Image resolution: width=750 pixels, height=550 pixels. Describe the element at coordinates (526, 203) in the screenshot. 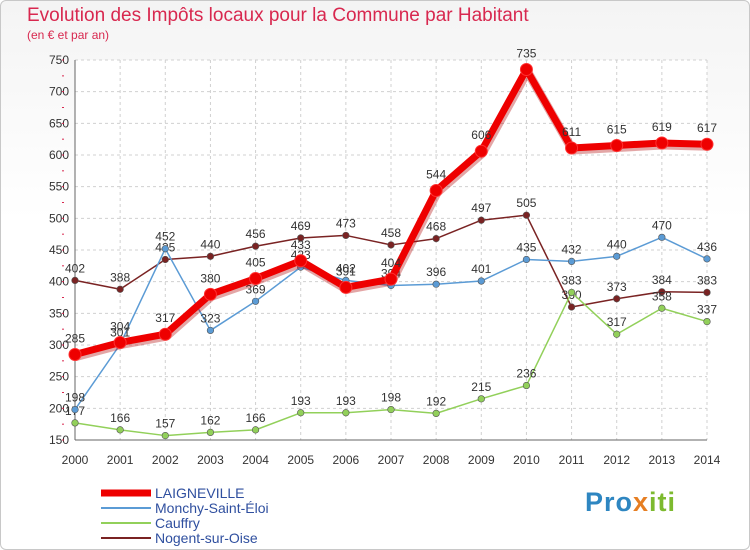

I see `data-label: 505` at that location.